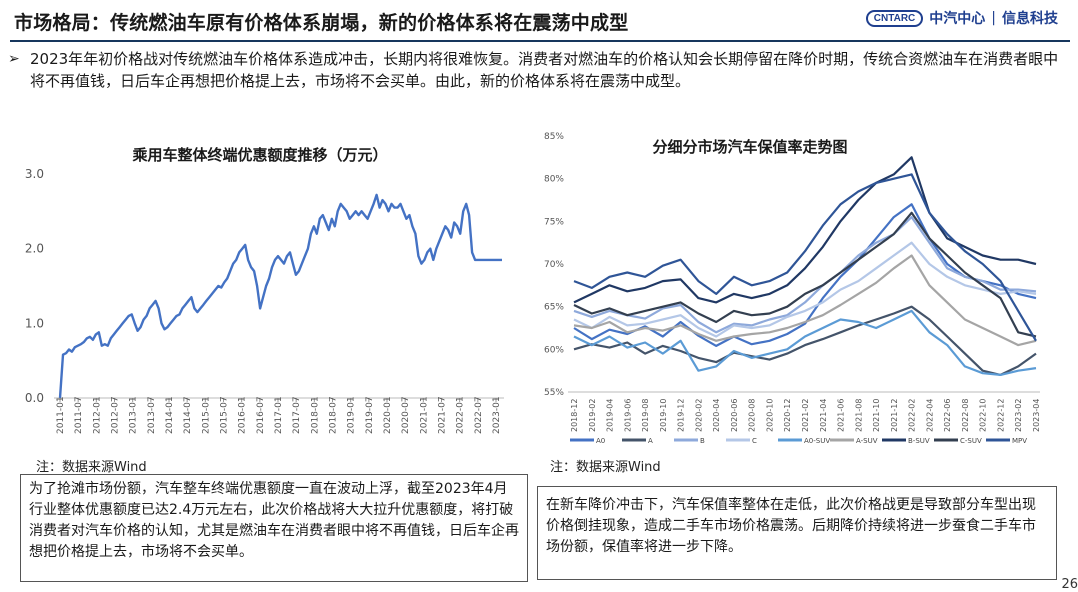 The width and height of the screenshot is (1078, 592). Describe the element at coordinates (867, 441) in the screenshot. I see `legend-label: A-SUV` at that location.